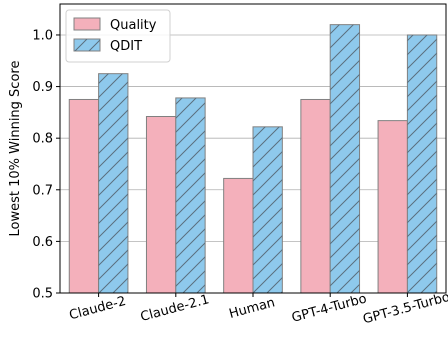 This screenshot has height=347, width=448. I want to click on legend-swatch-quality, so click(87, 24).